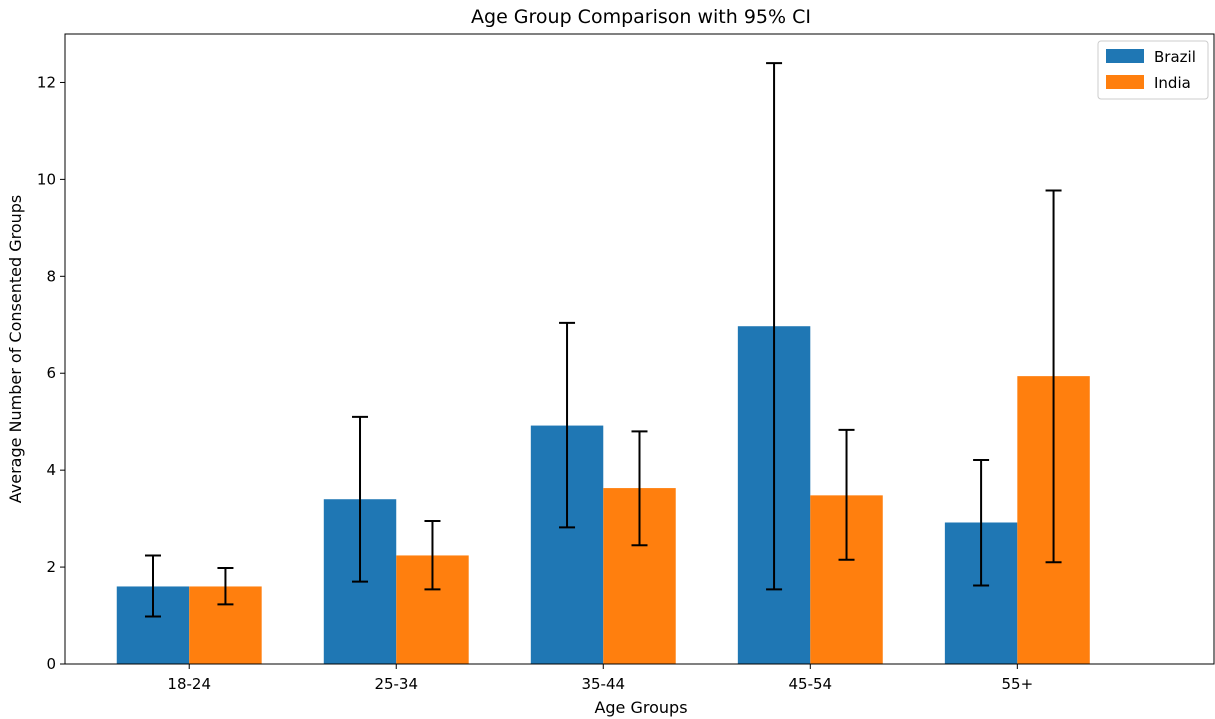 Image resolution: width=1215 pixels, height=719 pixels. I want to click on legend-swatch-india, so click(1125, 82).